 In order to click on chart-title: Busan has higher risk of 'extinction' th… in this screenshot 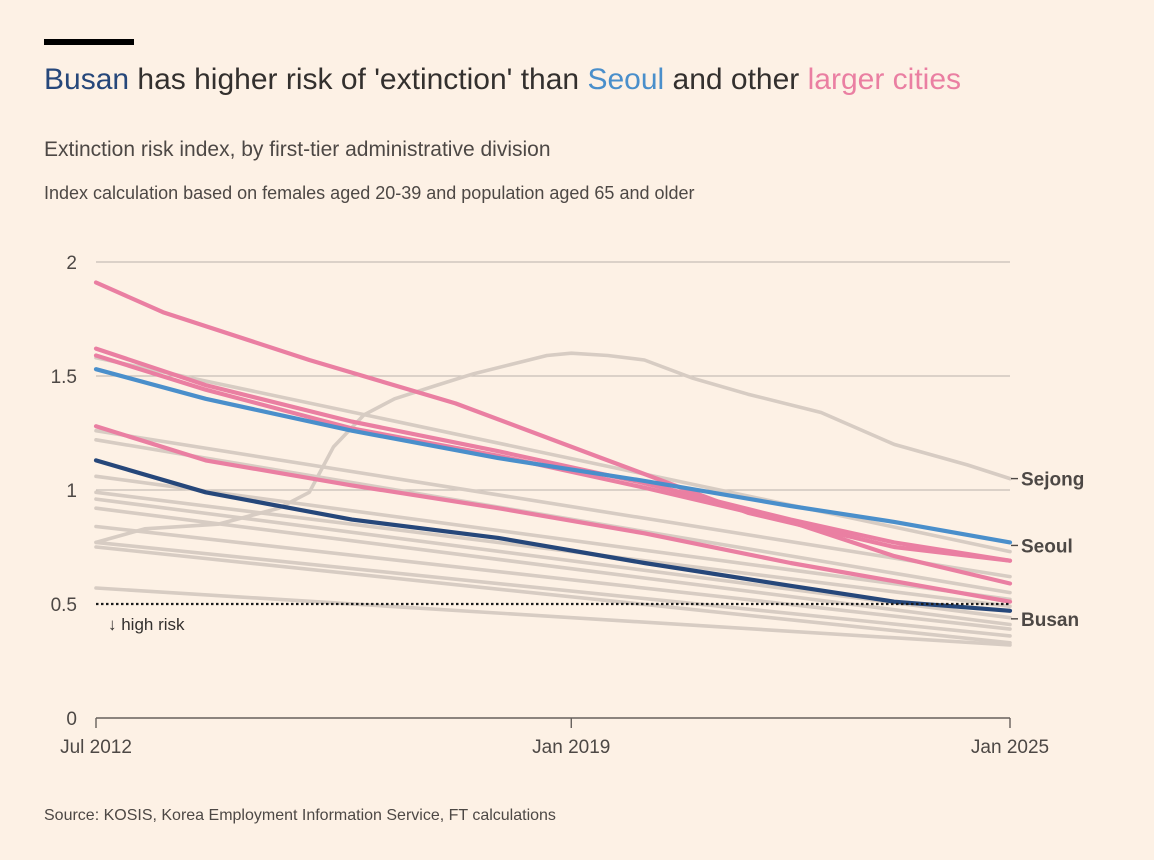, I will do `click(502, 80)`.